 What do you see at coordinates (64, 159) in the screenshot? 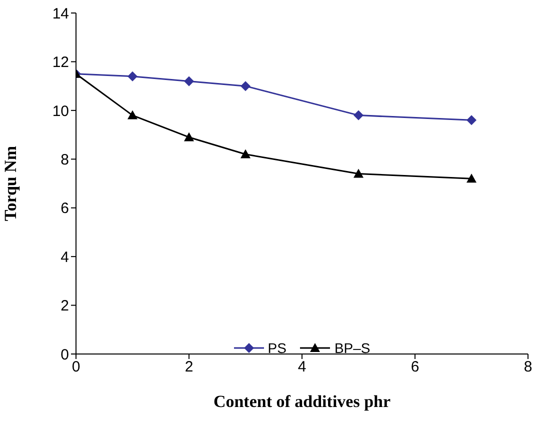
I see `y-tick-label: 8` at bounding box center [64, 159].